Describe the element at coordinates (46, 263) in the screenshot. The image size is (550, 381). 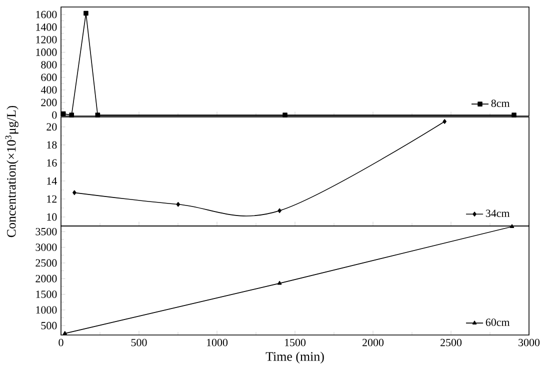
I see `y-tick-label: 2500` at that location.